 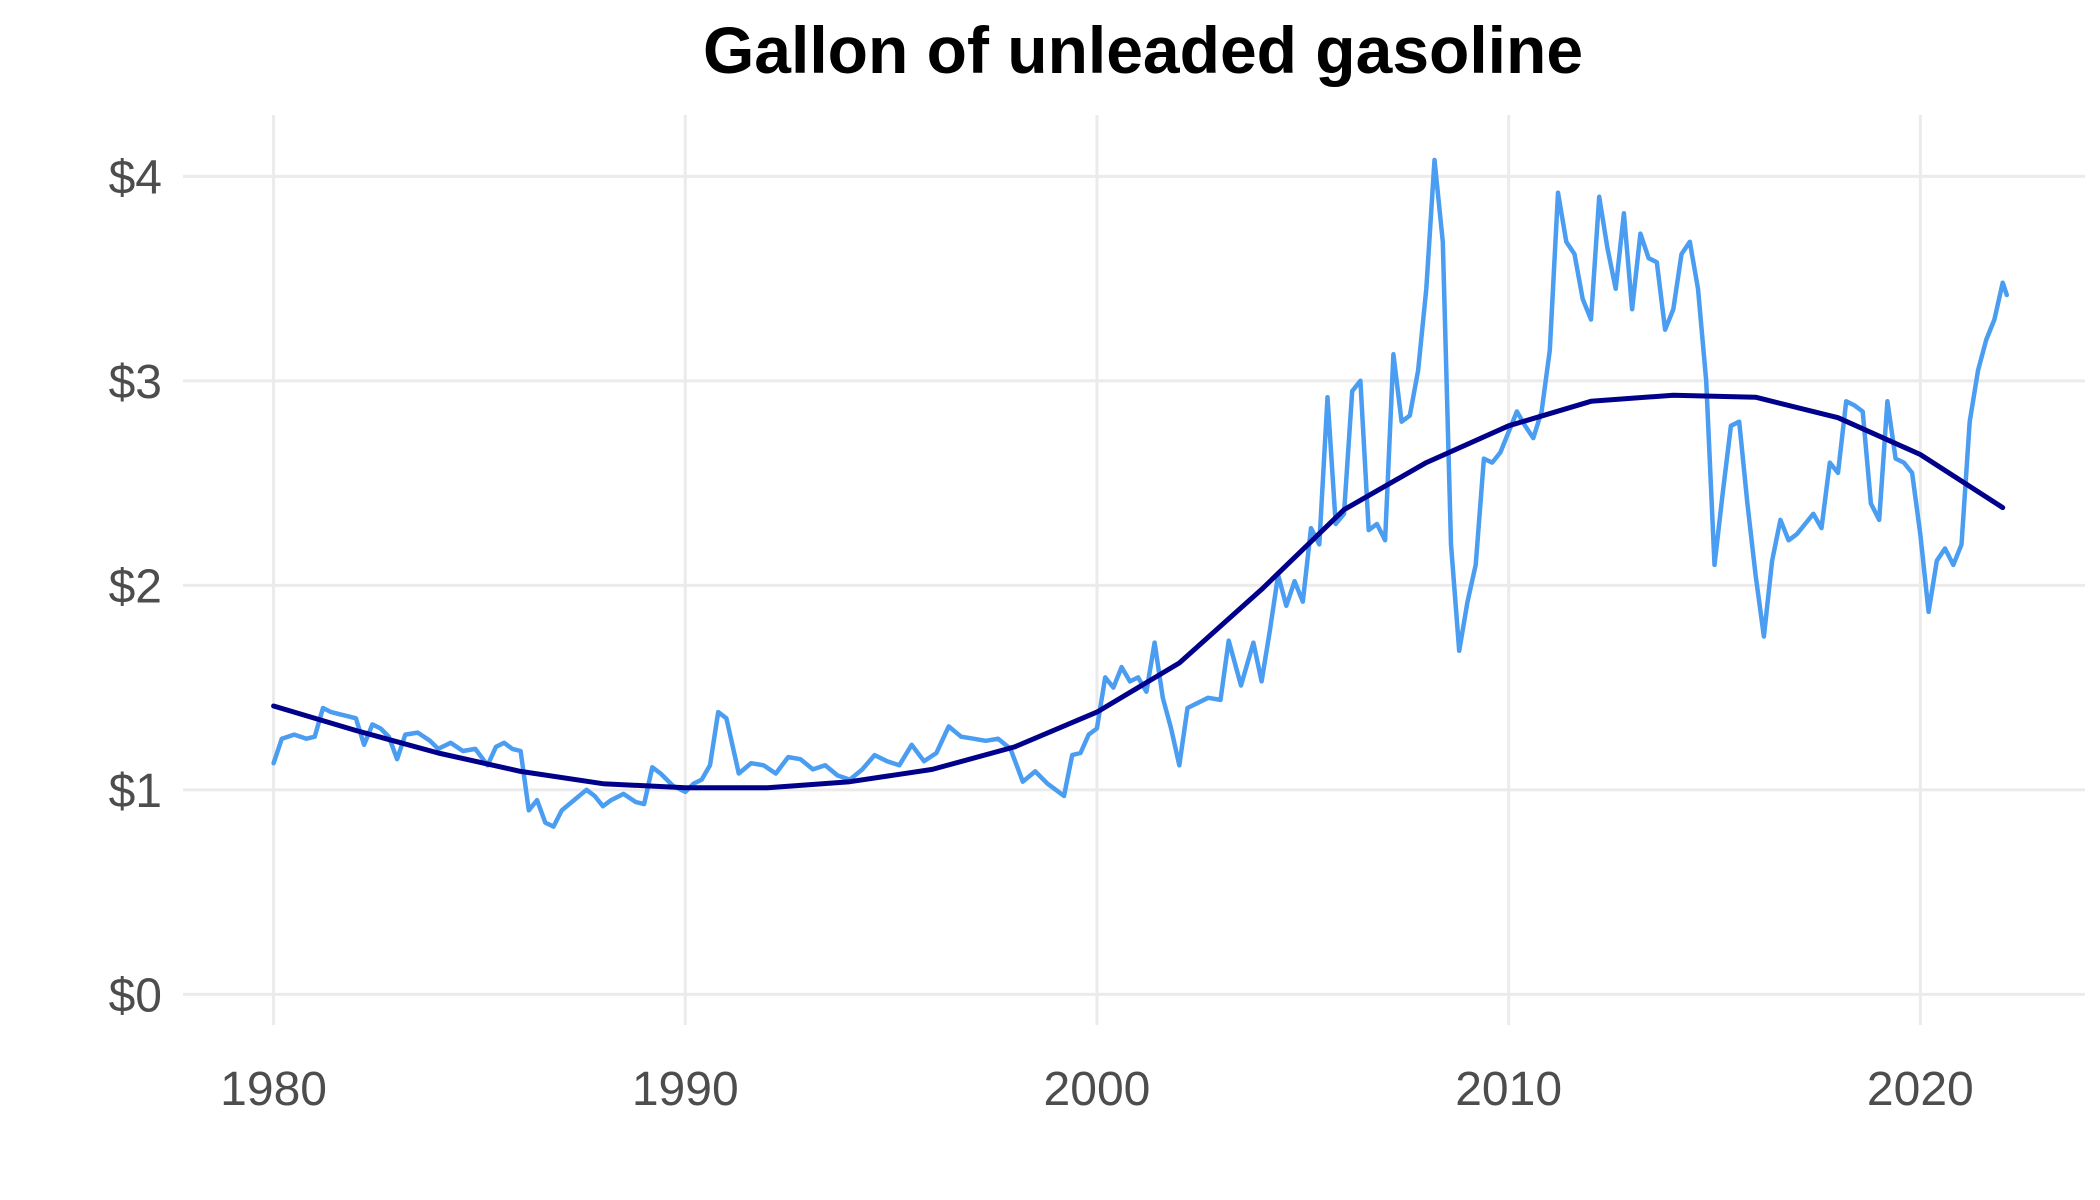 I want to click on y-tick-label-3: $3, so click(x=135, y=382).